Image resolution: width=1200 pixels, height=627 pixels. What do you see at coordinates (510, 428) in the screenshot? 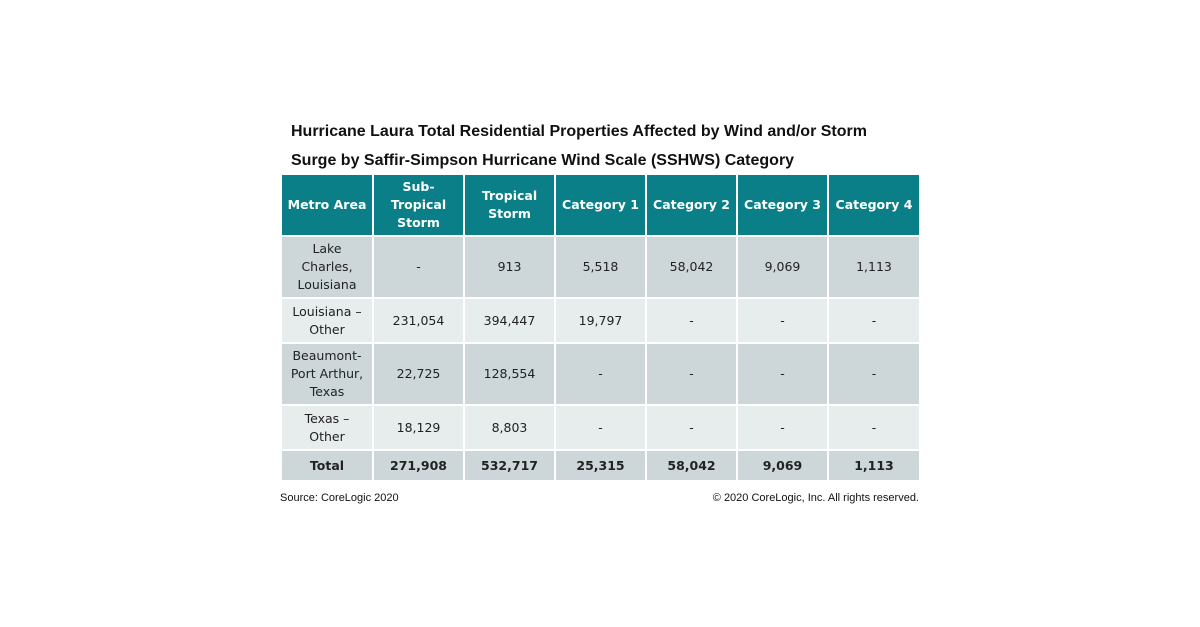
I see `cell-value: 8,803` at bounding box center [510, 428].